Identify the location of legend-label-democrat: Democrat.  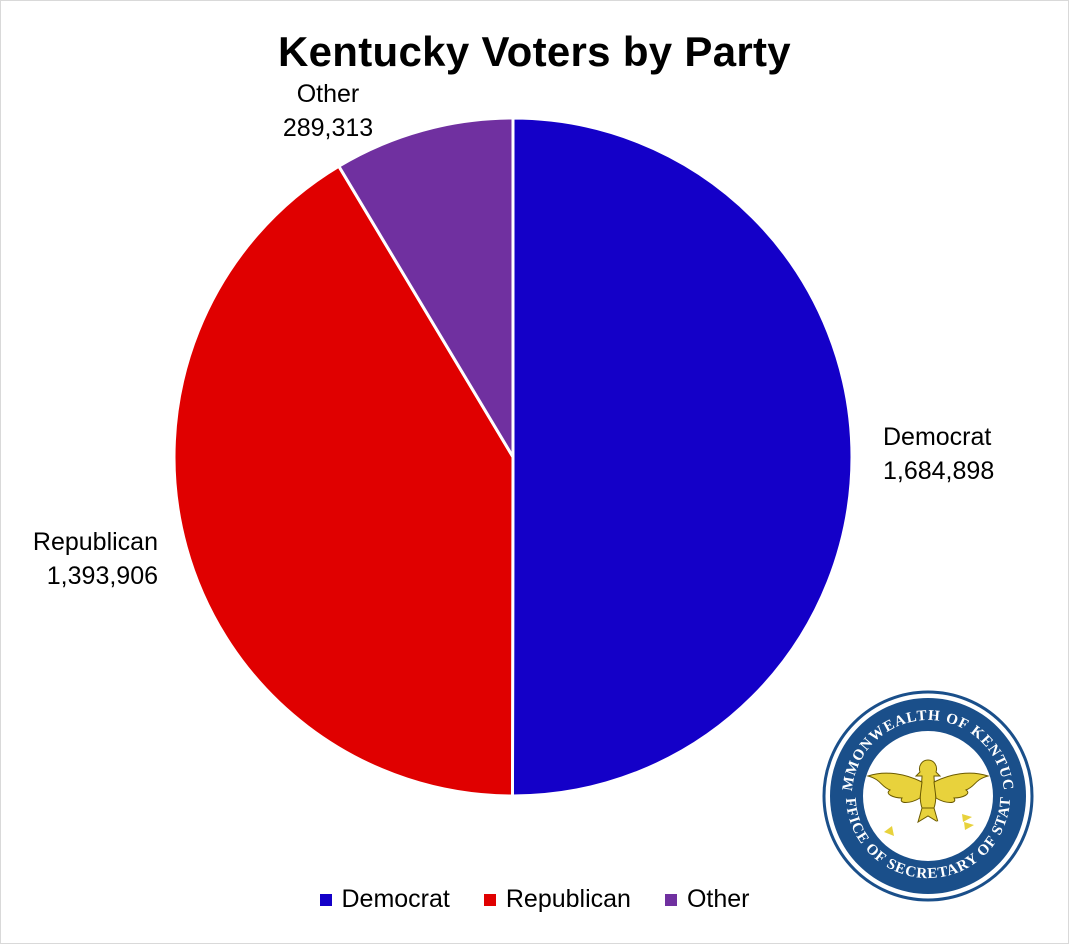
(395, 899).